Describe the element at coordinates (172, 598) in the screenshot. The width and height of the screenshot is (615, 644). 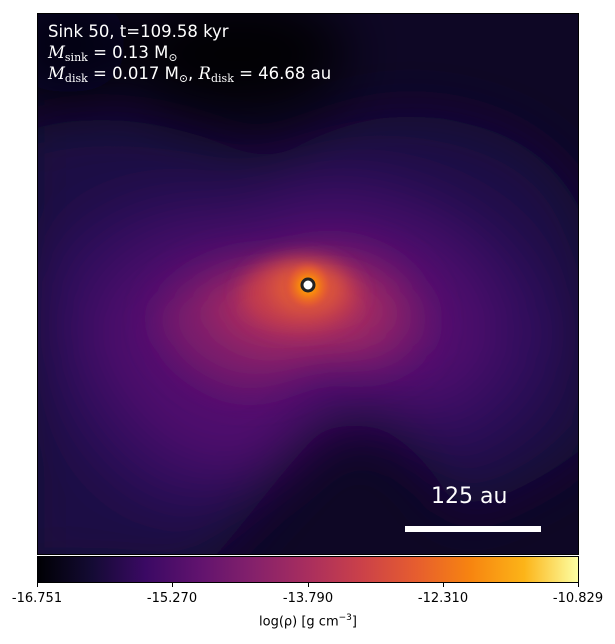
I see `colorbar-tick-label: -15.270` at that location.